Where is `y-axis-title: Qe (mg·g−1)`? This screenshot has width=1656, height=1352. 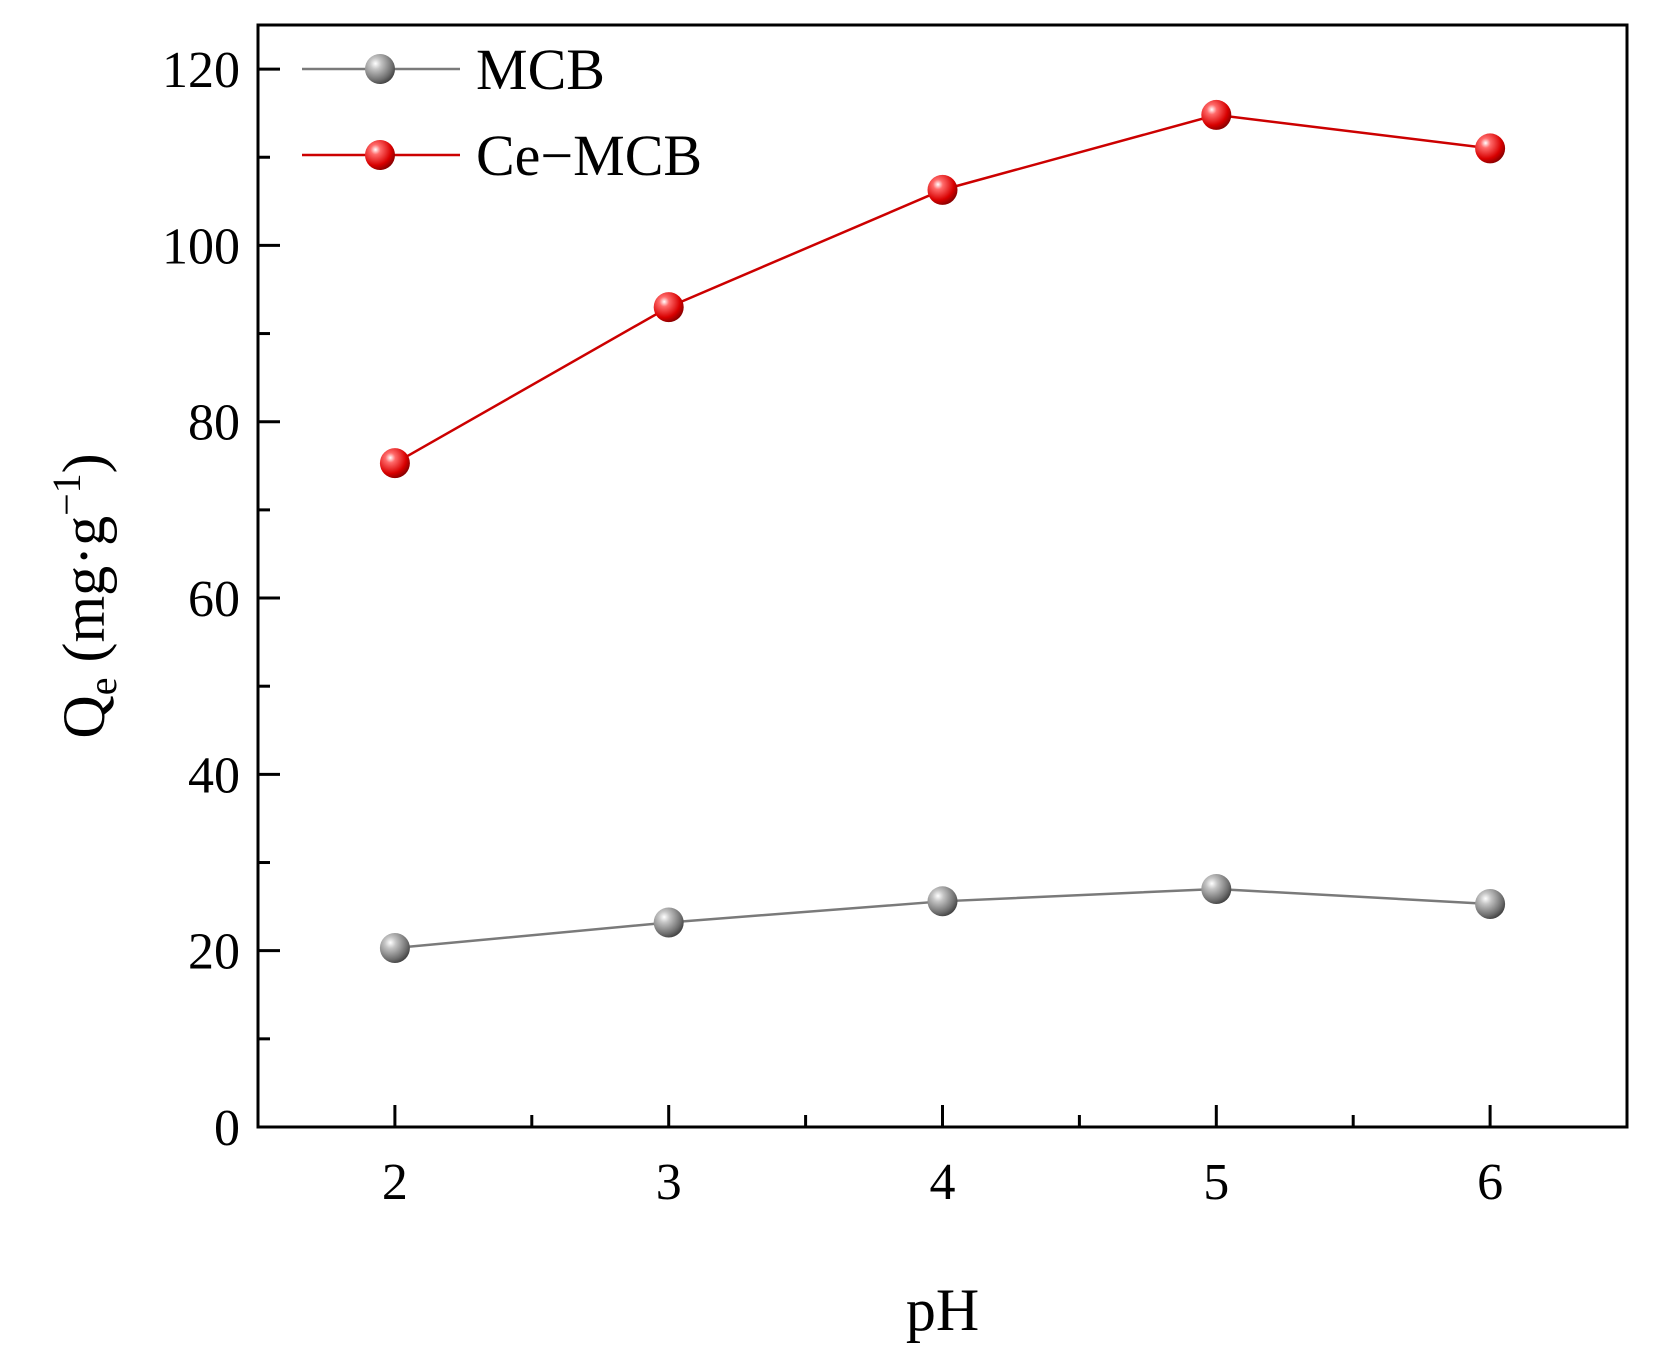 y-axis-title: Qe (mg·g−1) is located at coordinates (84, 595).